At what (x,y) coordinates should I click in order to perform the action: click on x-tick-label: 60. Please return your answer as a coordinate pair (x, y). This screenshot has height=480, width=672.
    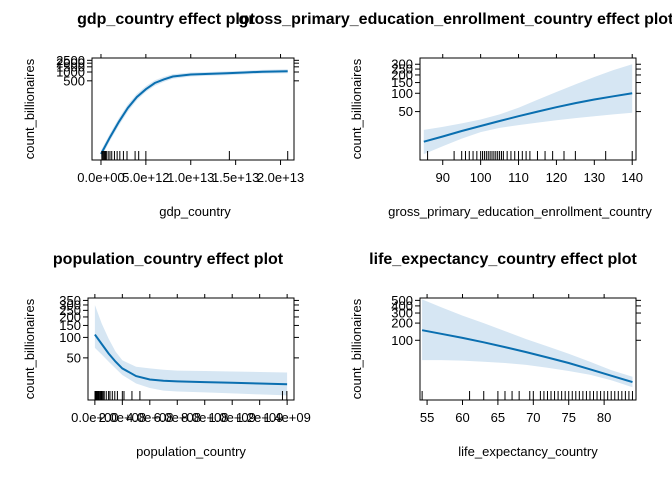
    Looking at the image, I should click on (462, 417).